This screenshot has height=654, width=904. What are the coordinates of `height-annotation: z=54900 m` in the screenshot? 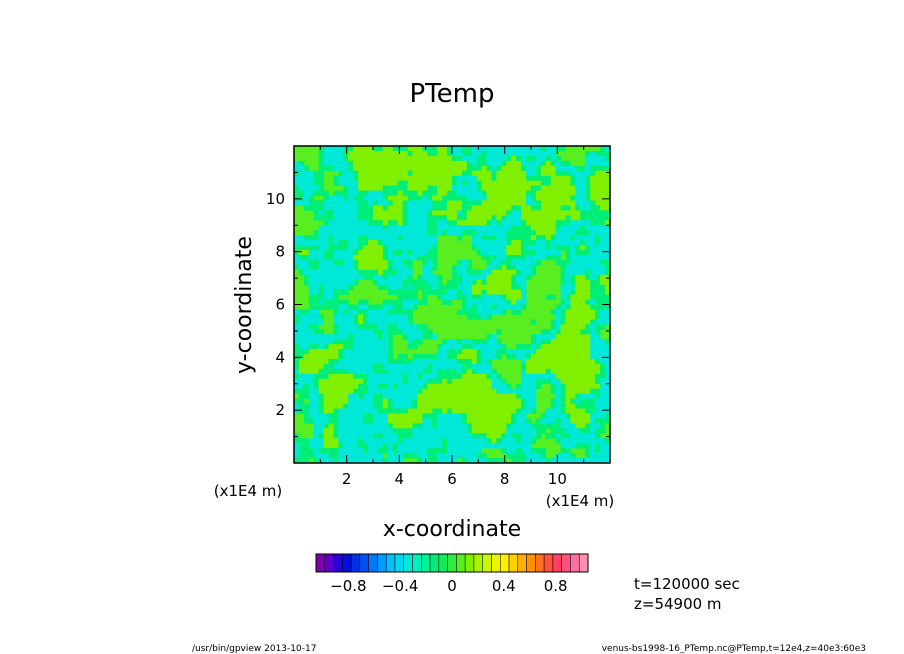 It's located at (678, 604).